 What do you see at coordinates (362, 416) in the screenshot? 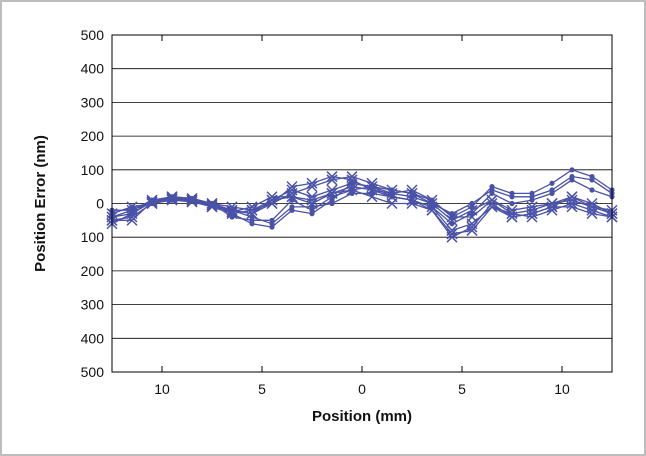
I see `x-axis-title: Position (mm)` at bounding box center [362, 416].